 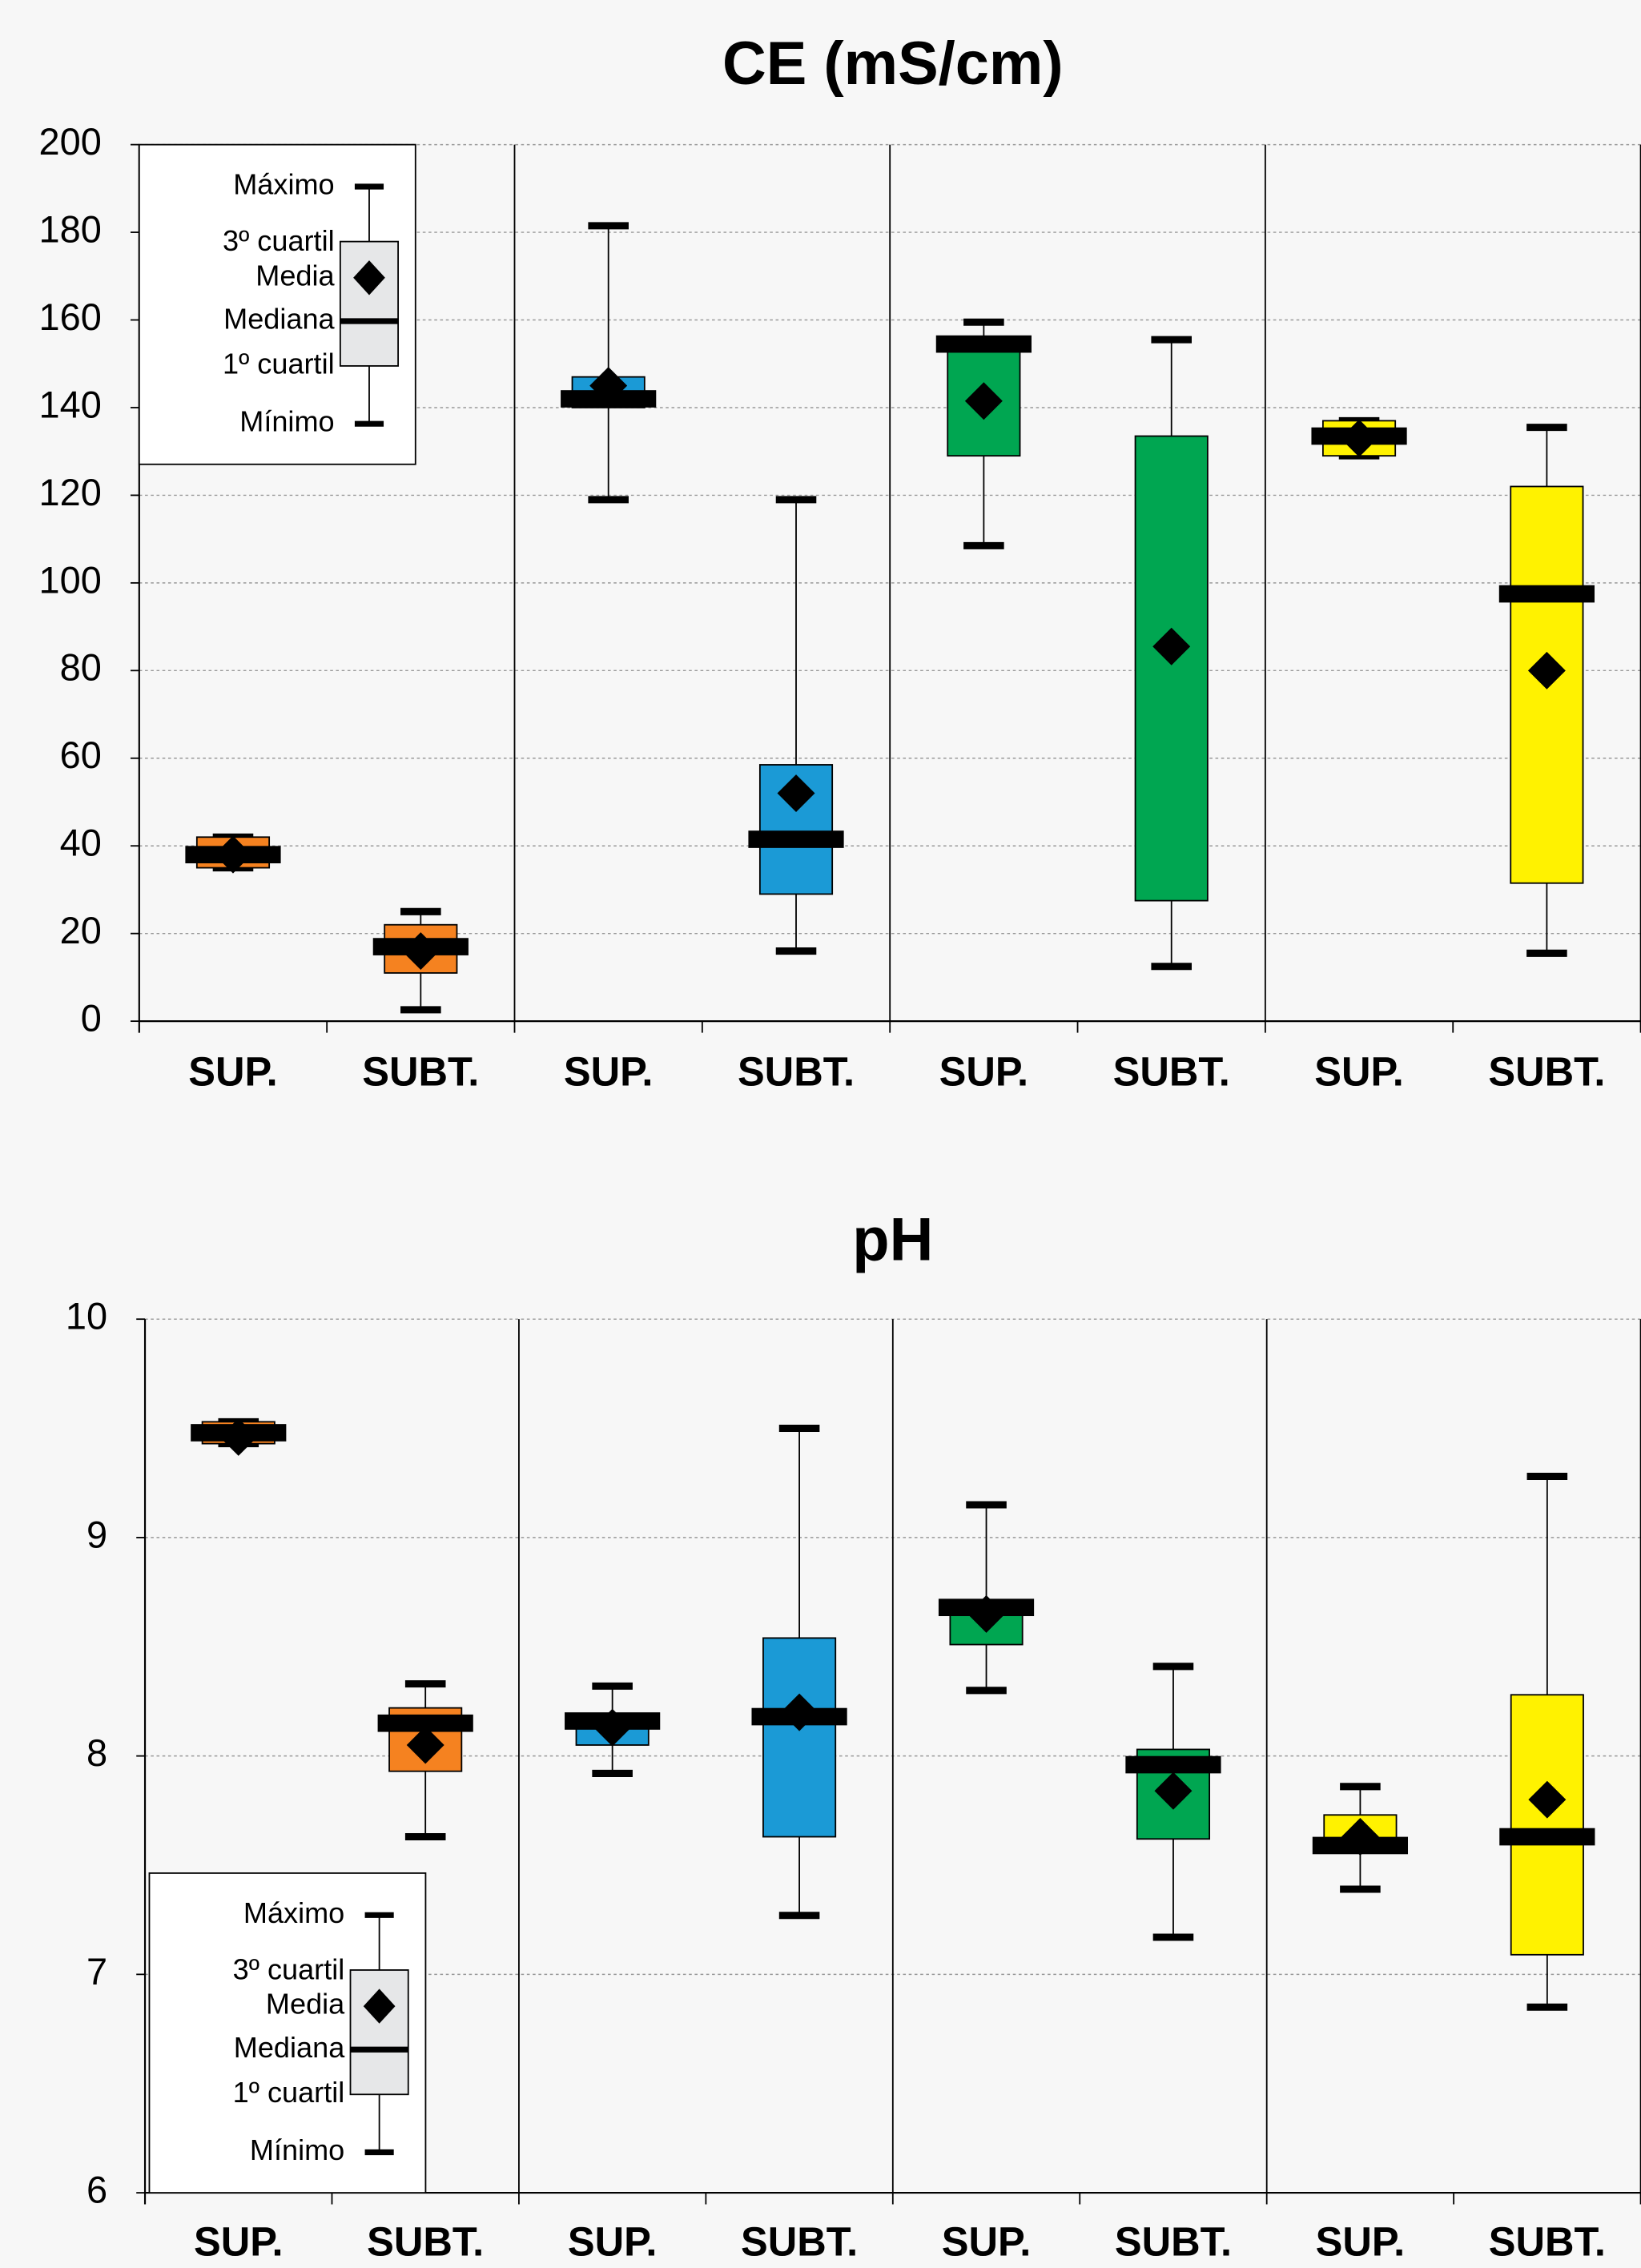 I want to click on chart-title: CE (mS/cm), so click(x=893, y=64).